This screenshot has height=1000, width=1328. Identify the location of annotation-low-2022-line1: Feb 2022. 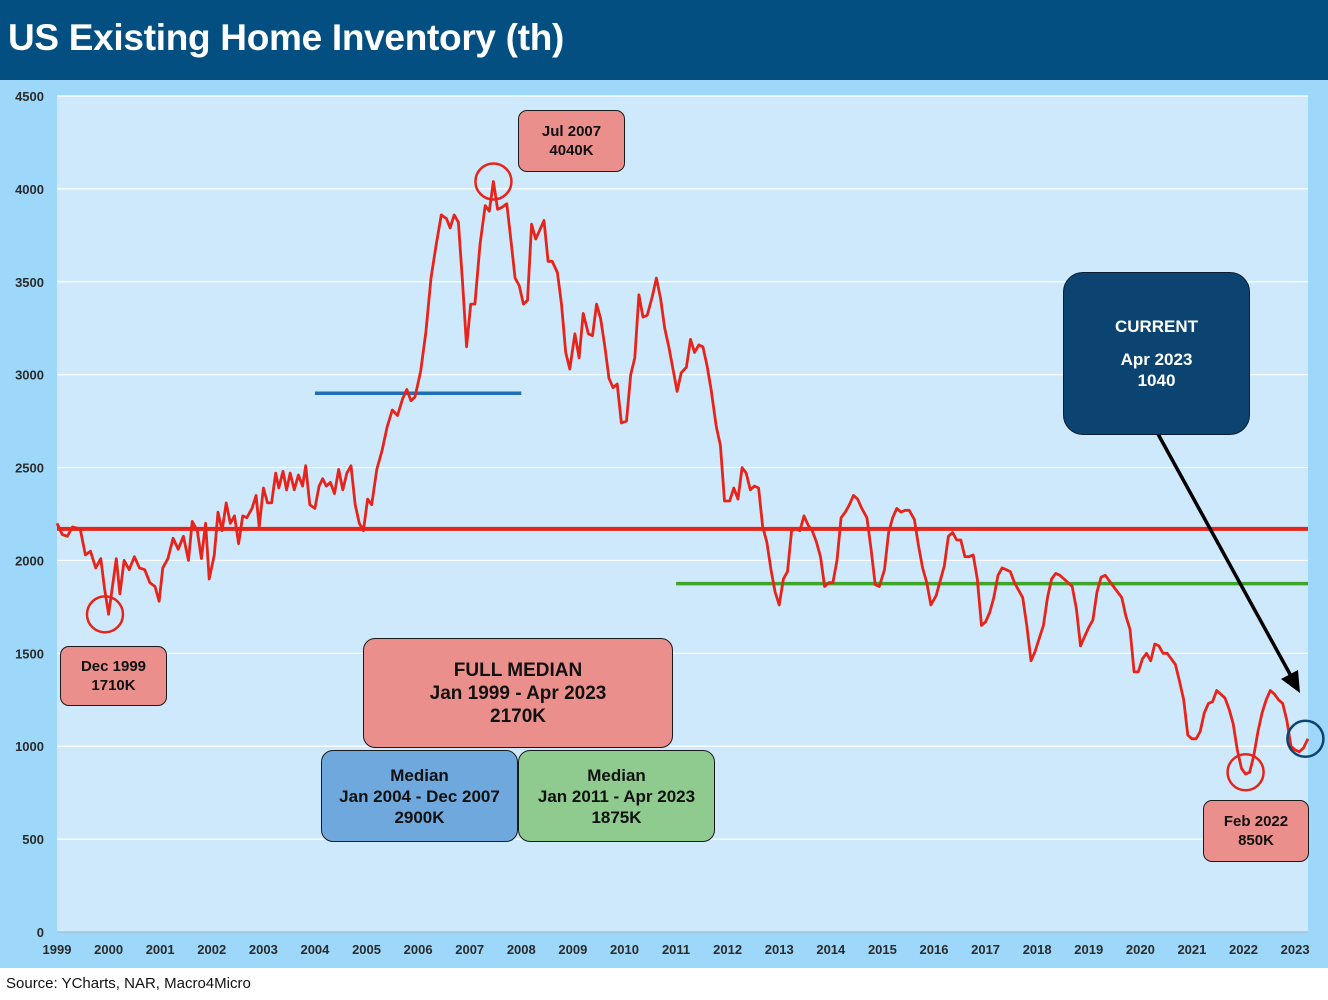
(1256, 821).